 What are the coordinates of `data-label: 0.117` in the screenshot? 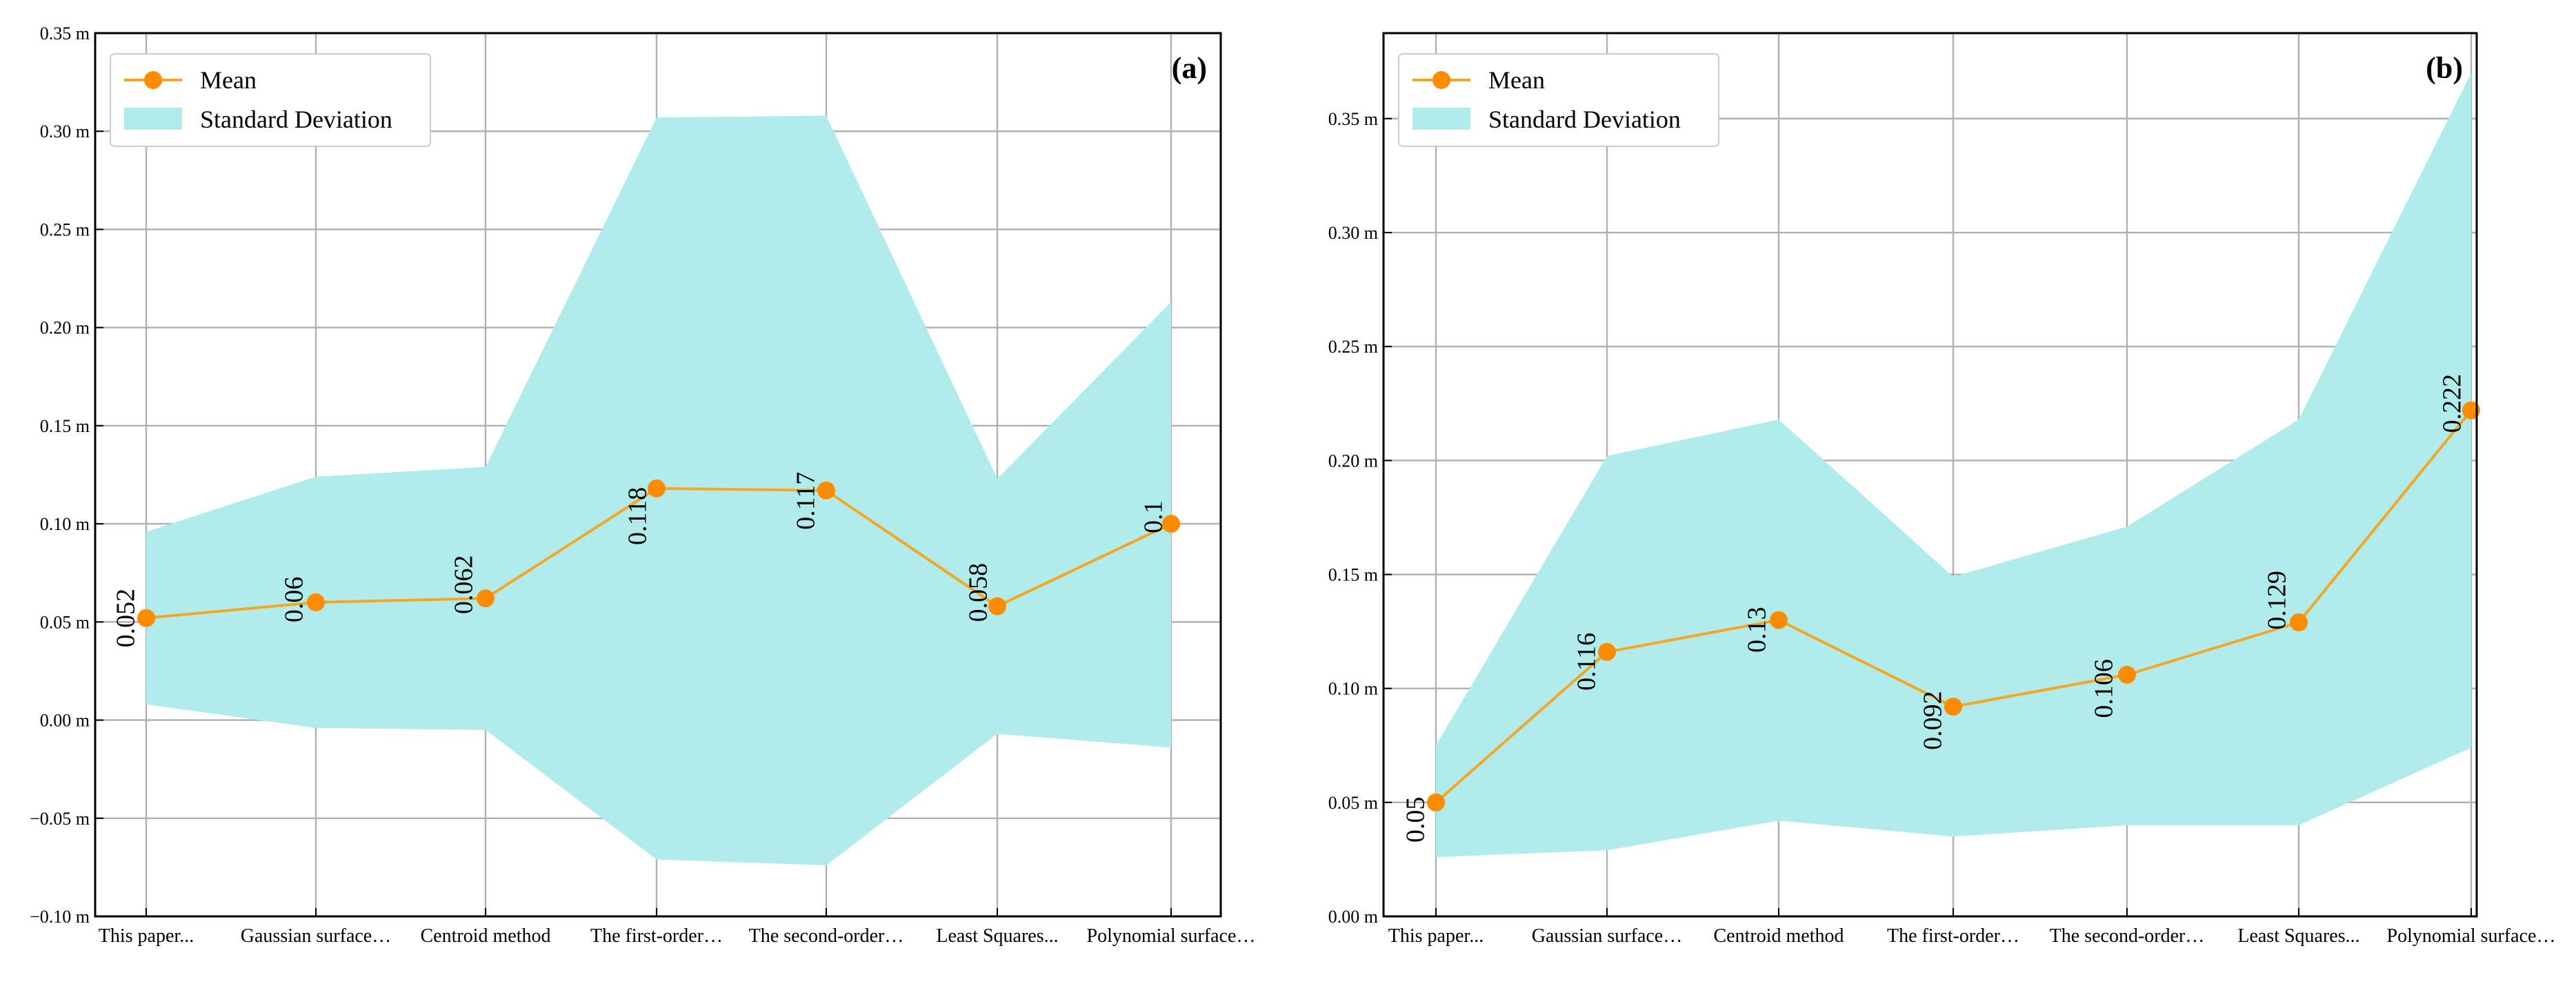 It's located at (806, 501).